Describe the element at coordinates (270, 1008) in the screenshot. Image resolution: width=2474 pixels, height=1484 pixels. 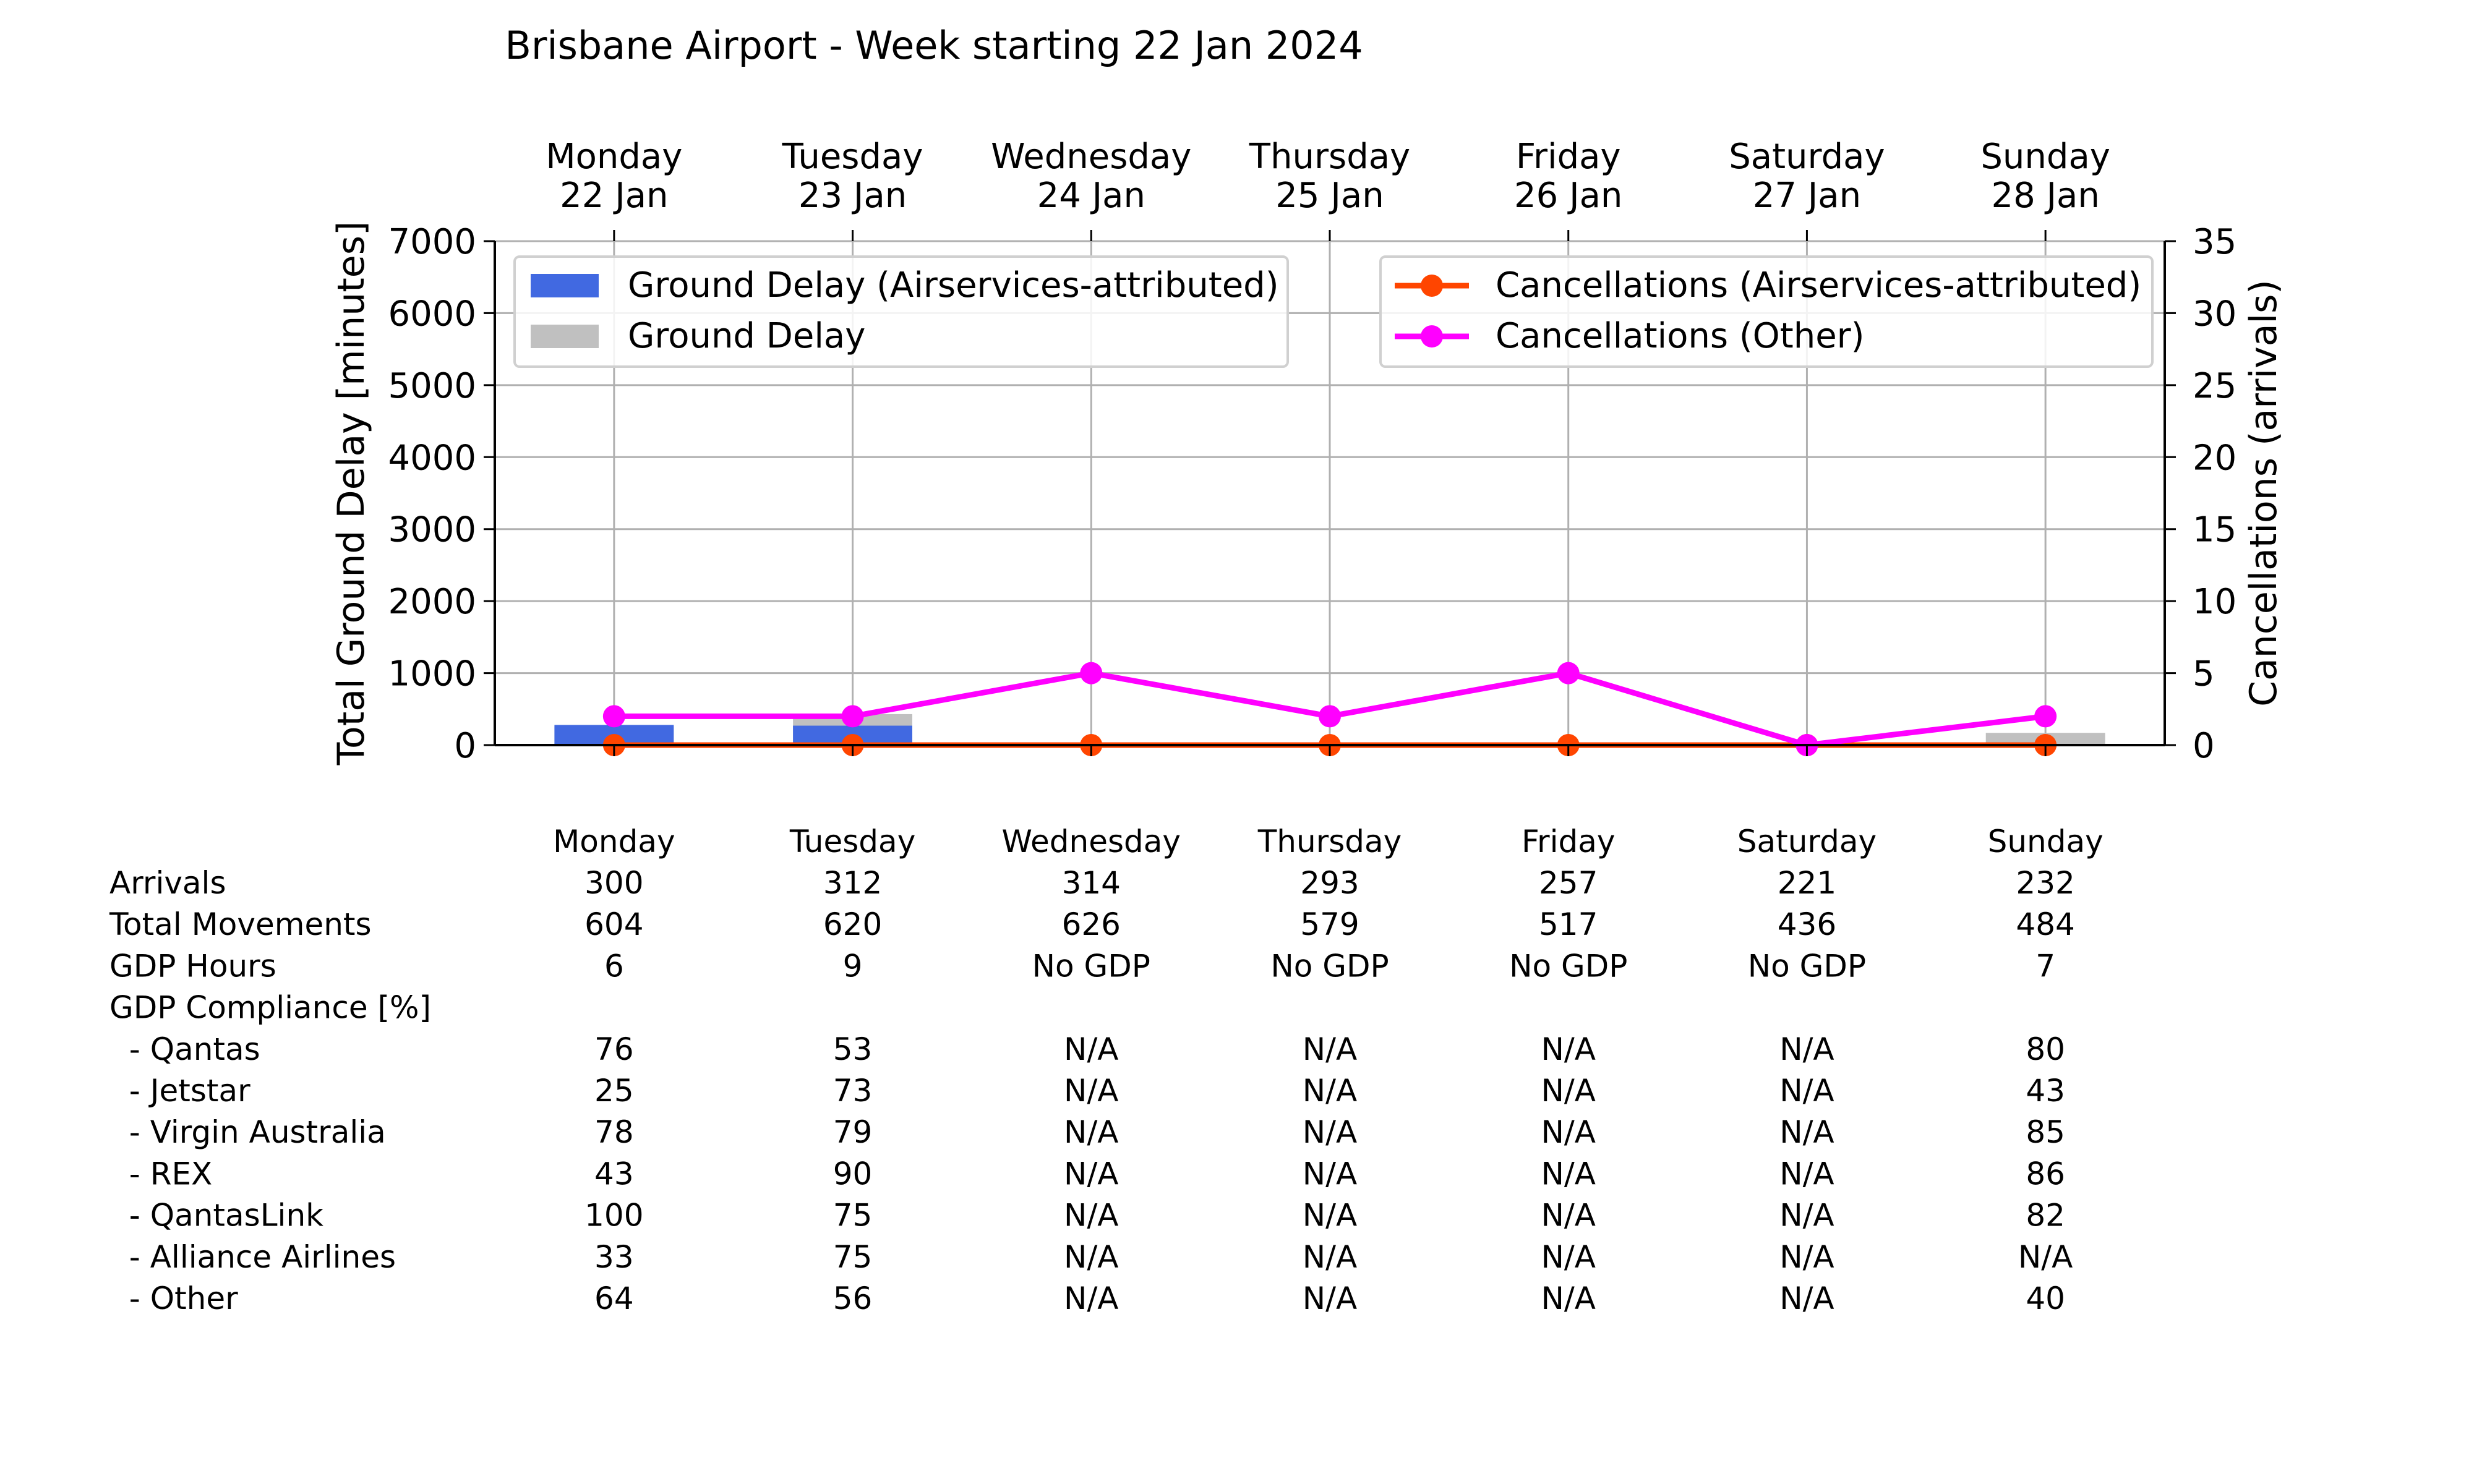
I see `table-row-label: GDP Compliance [%]` at that location.